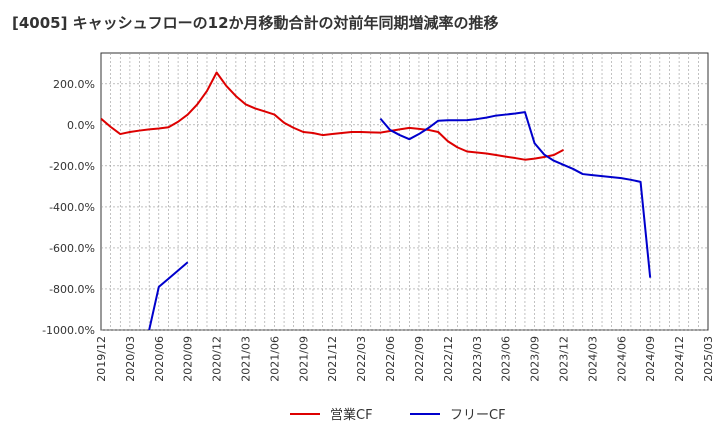 The width and height of the screenshot is (720, 440). Describe the element at coordinates (81, 125) in the screenshot. I see `y-tick-label: 0.0%` at that location.